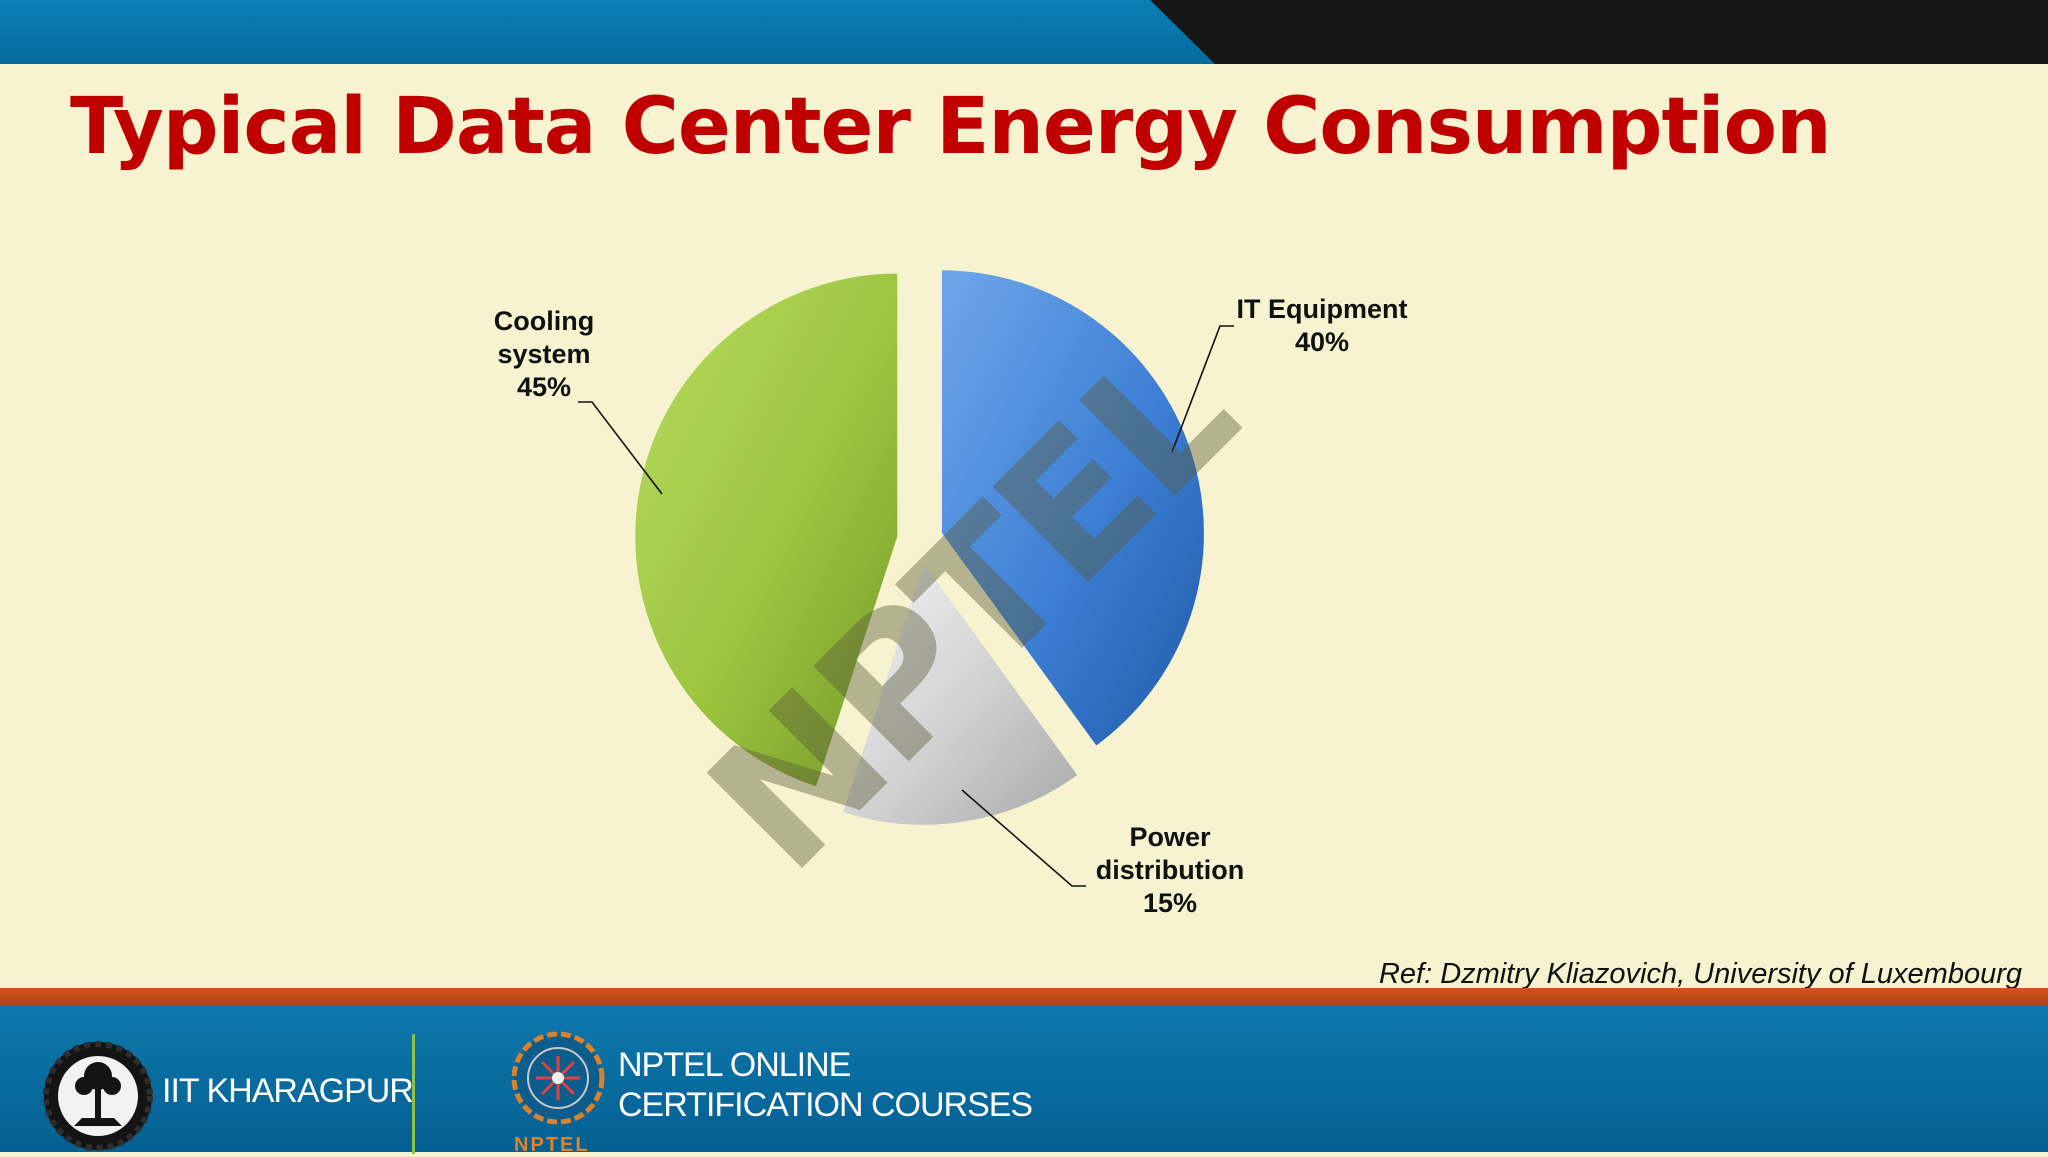 The image size is (2048, 1157). What do you see at coordinates (951, 127) in the screenshot?
I see `slide-title: Typical Data Center Energy Consumption` at bounding box center [951, 127].